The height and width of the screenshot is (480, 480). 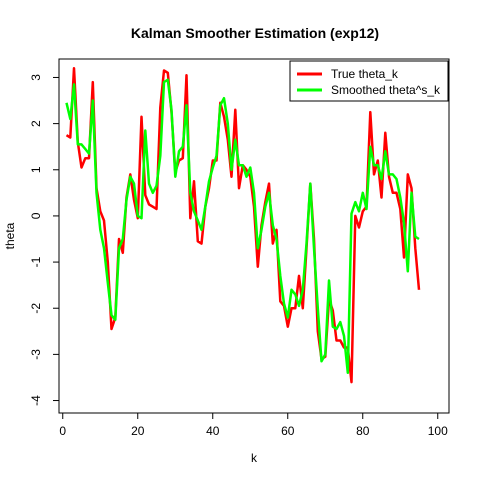 I want to click on x-tick-label: 60, so click(x=288, y=431).